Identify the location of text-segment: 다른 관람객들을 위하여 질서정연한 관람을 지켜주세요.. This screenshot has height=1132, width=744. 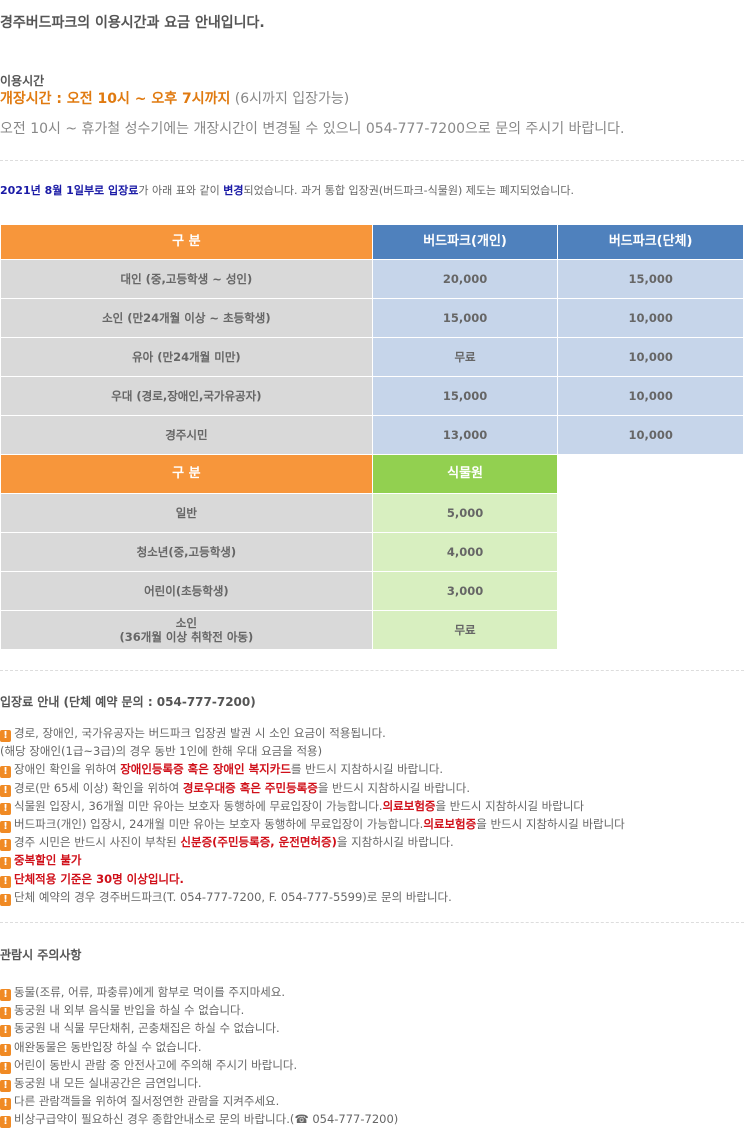
(147, 1101).